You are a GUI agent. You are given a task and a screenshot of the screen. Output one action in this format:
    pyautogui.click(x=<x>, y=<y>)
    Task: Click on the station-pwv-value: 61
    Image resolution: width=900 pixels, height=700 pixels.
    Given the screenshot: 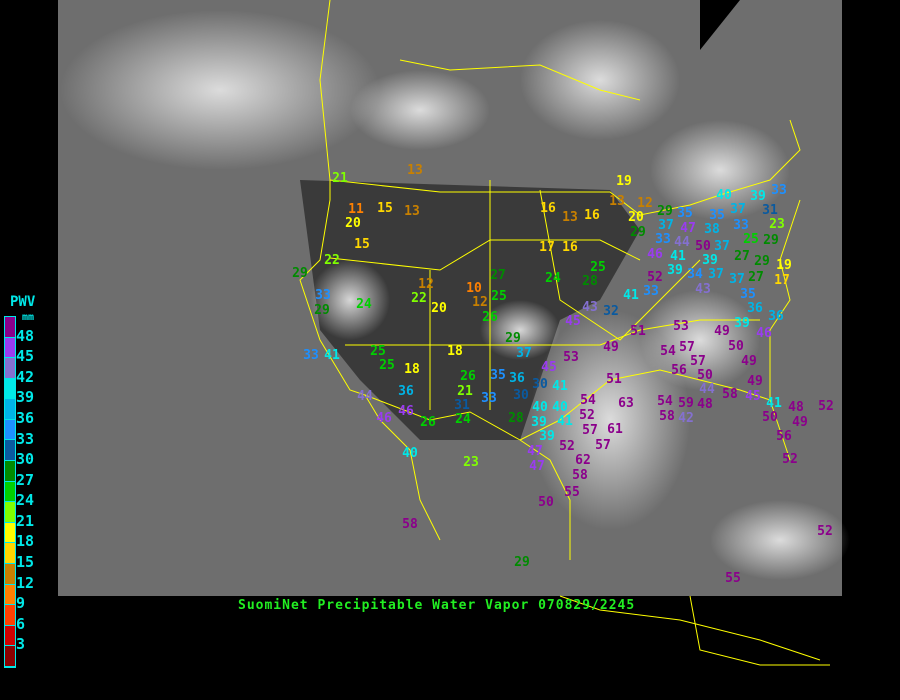 What is the action you would take?
    pyautogui.click(x=615, y=429)
    